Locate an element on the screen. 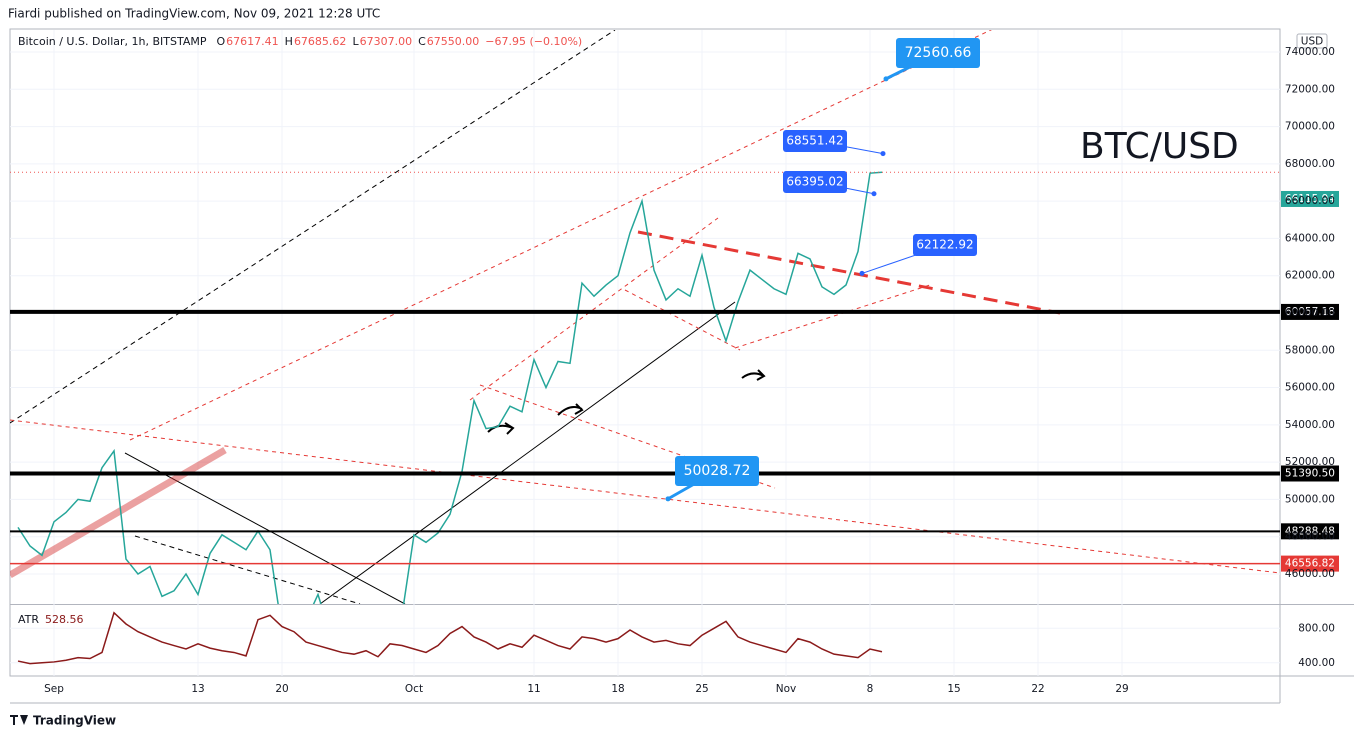  y-tick-label: 70000.00 is located at coordinates (1310, 127).